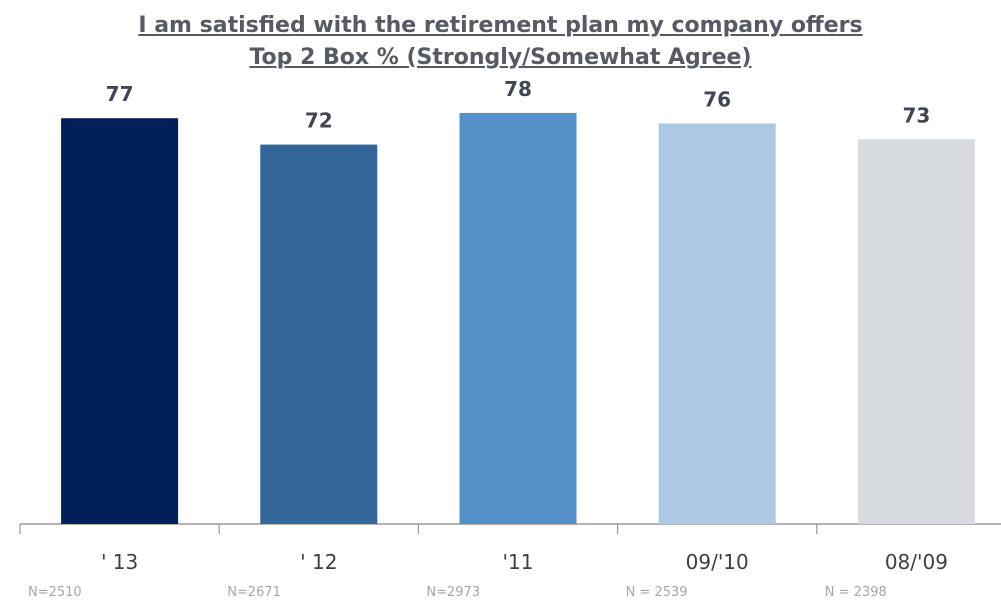 The image size is (1001, 605). I want to click on x-tick-label: ' 12, so click(318, 562).